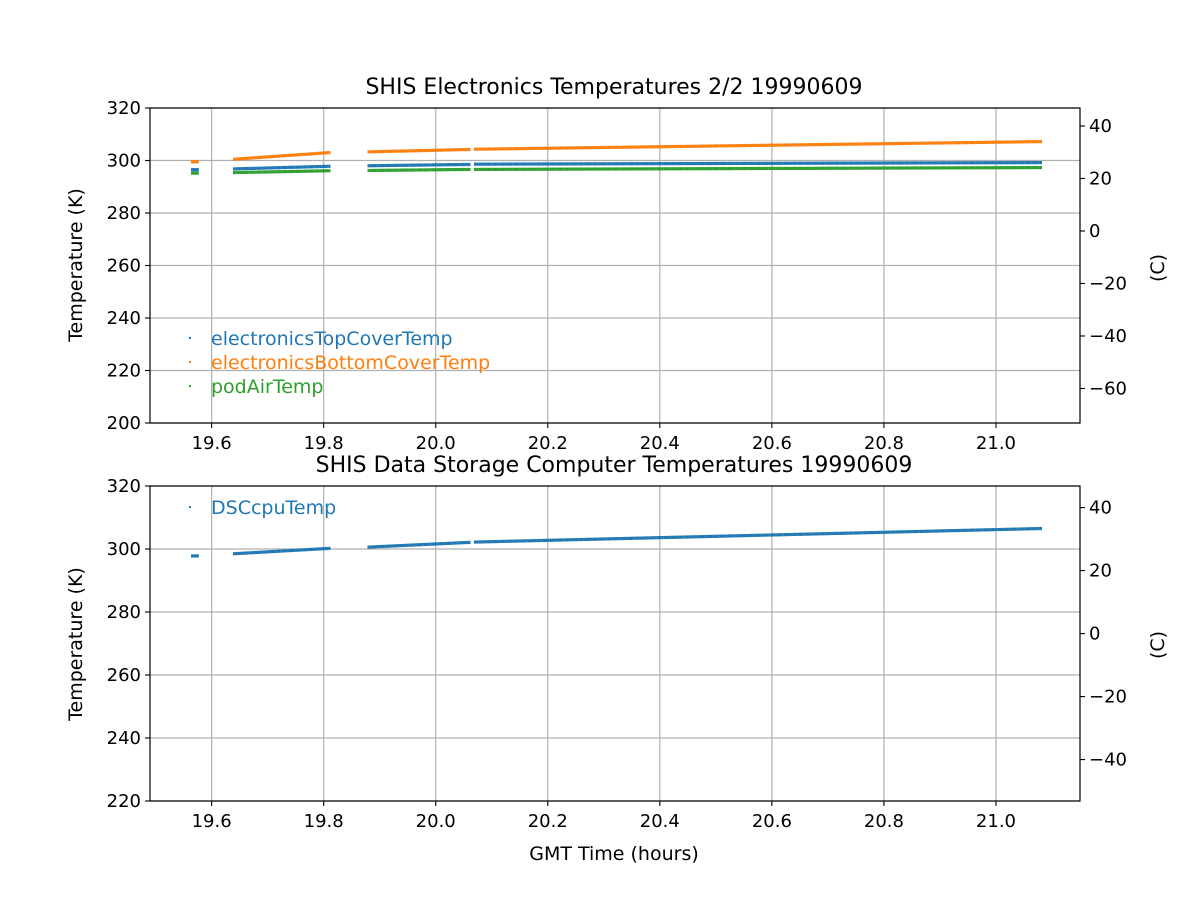  I want to click on series-electronicsBottomCoverTemp, so click(616, 152).